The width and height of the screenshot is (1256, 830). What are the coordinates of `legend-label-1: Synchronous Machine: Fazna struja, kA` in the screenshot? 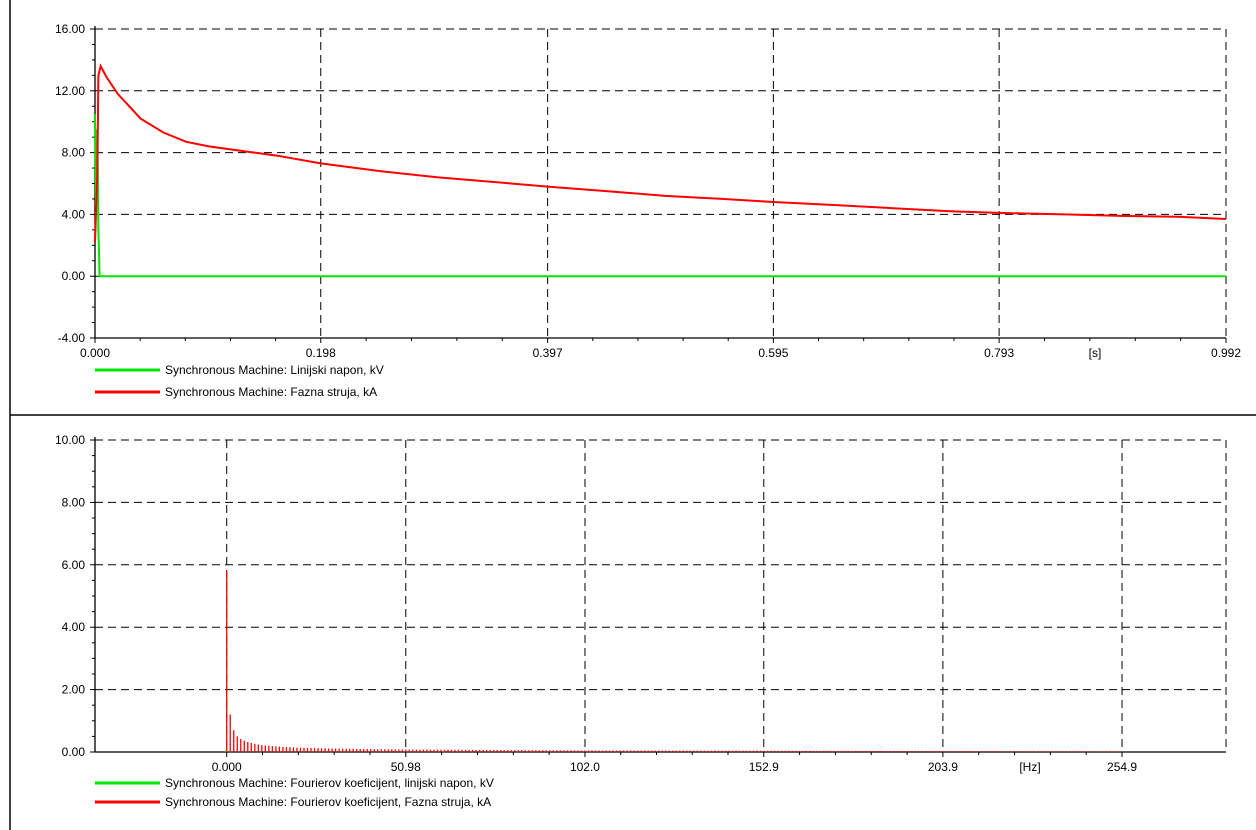 It's located at (271, 392).